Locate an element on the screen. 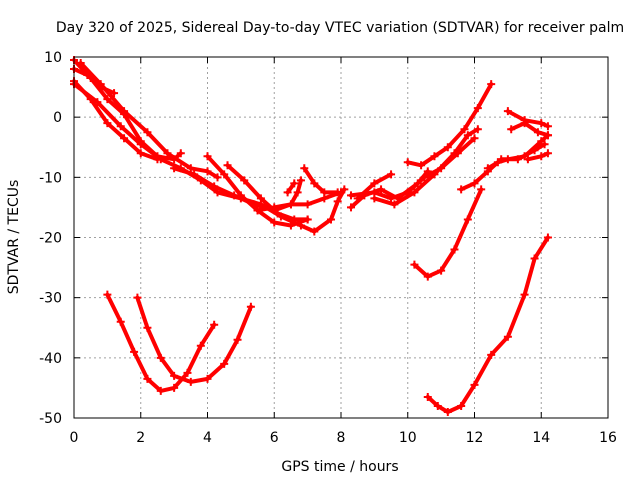 This screenshot has width=640, height=480. x-tick-label: 2 is located at coordinates (140, 438).